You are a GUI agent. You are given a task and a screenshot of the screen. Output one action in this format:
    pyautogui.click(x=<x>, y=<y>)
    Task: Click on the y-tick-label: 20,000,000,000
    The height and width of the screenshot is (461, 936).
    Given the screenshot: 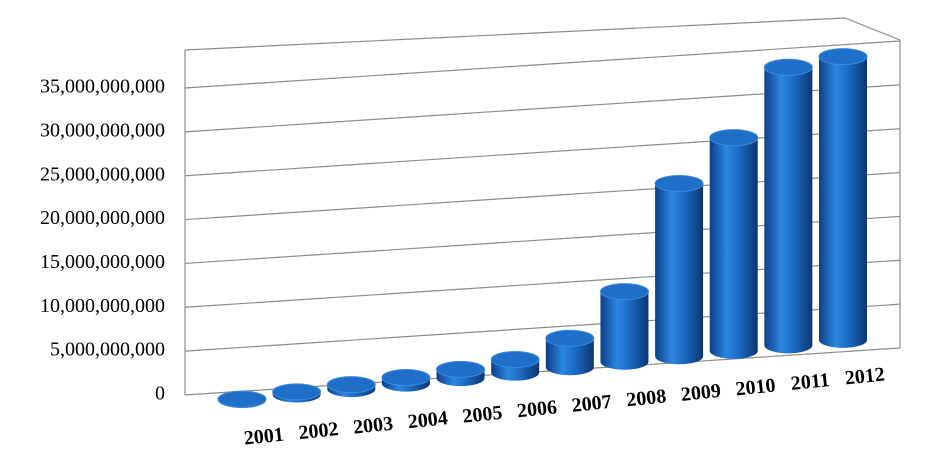 What is the action you would take?
    pyautogui.click(x=102, y=218)
    